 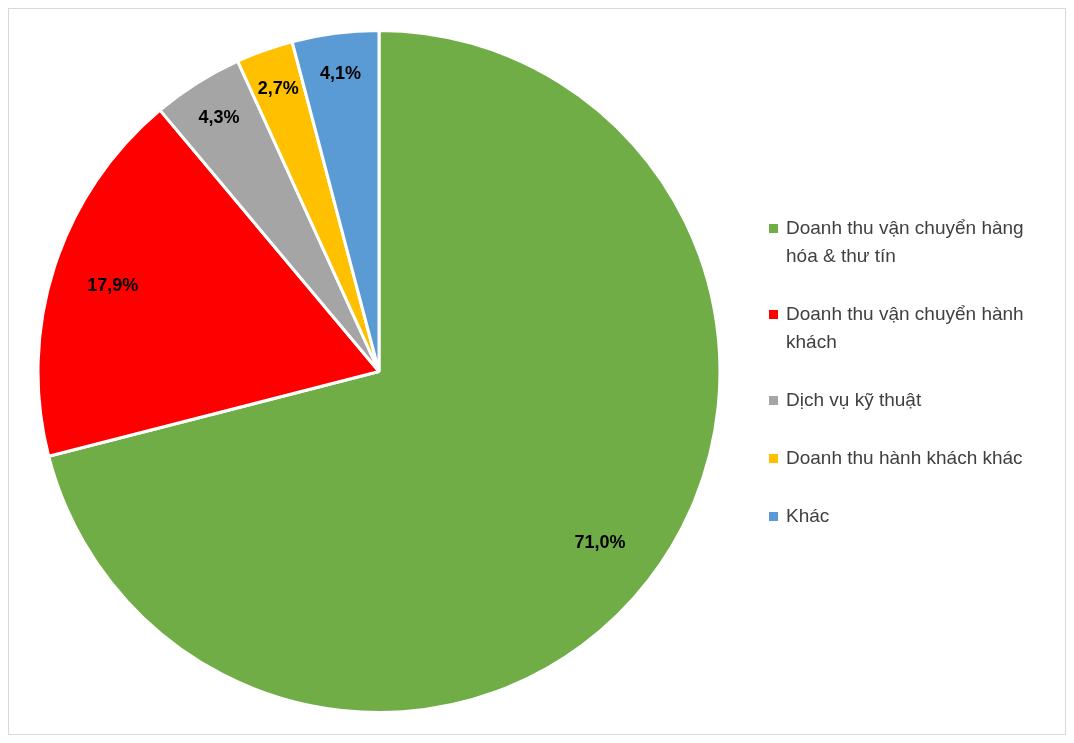 What do you see at coordinates (340, 72) in the screenshot?
I see `data-label: 4,1%` at bounding box center [340, 72].